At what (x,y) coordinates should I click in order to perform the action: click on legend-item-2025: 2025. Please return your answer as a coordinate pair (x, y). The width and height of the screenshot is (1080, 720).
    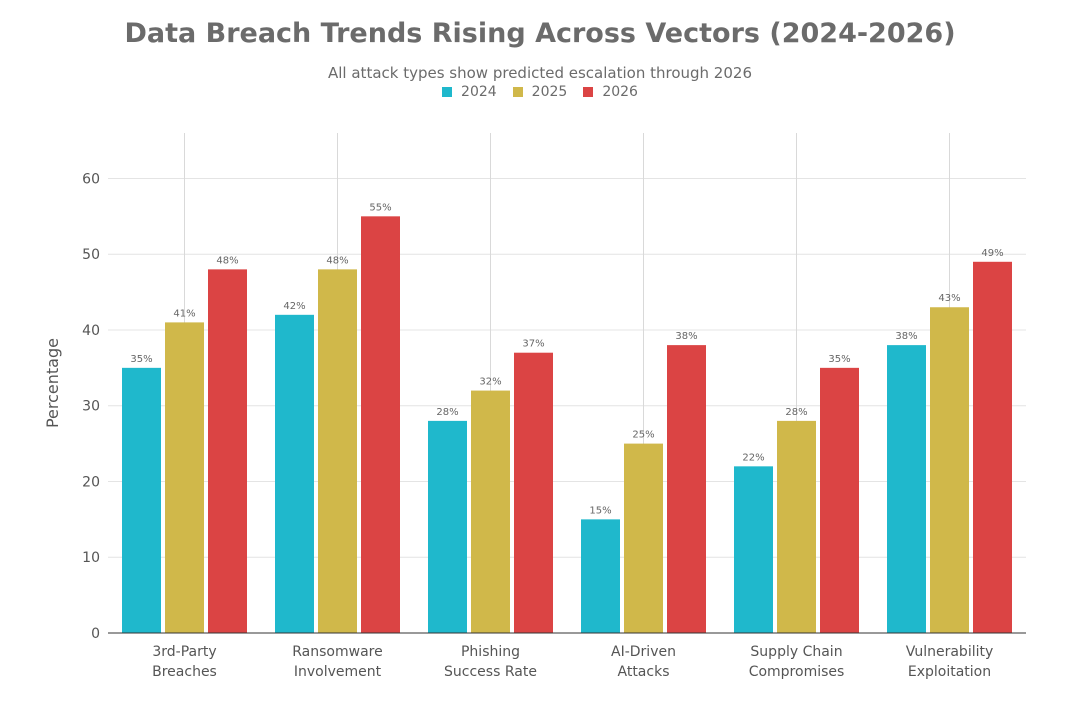
    Looking at the image, I should click on (540, 92).